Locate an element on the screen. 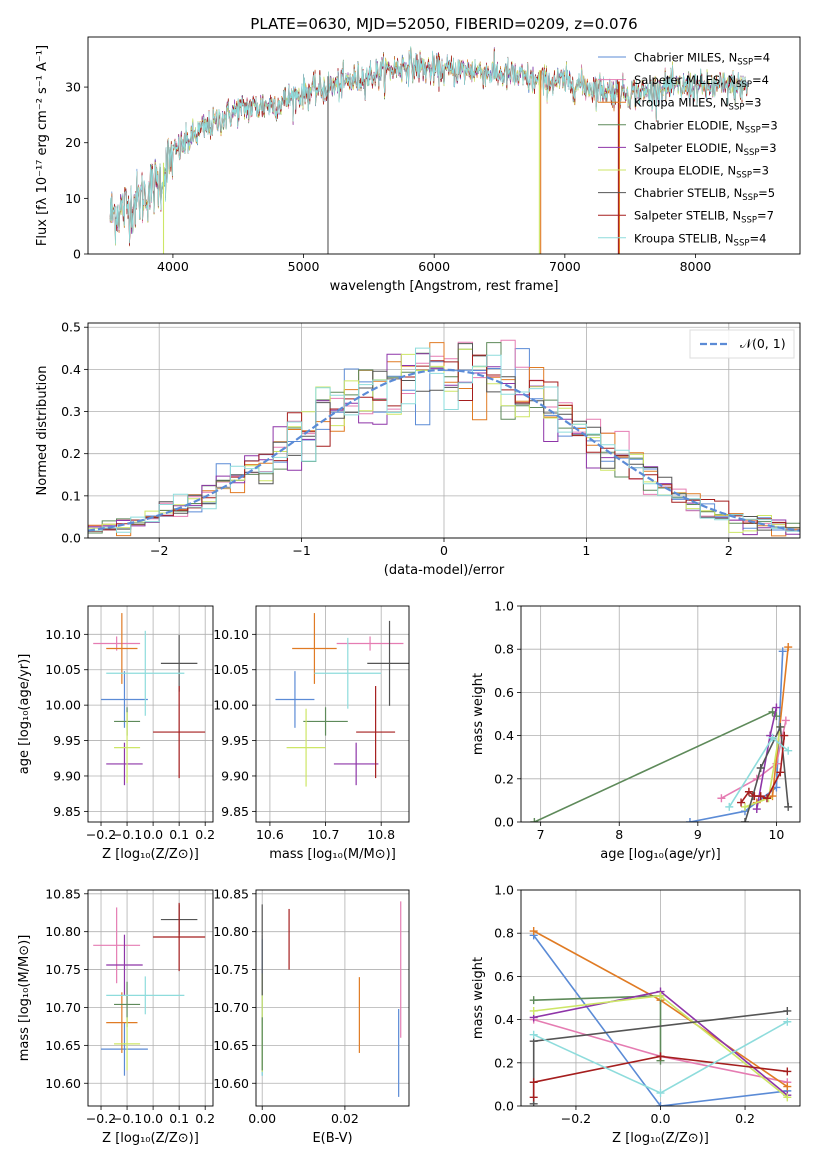 The image size is (819, 1170). histograms is located at coordinates (444, 438).